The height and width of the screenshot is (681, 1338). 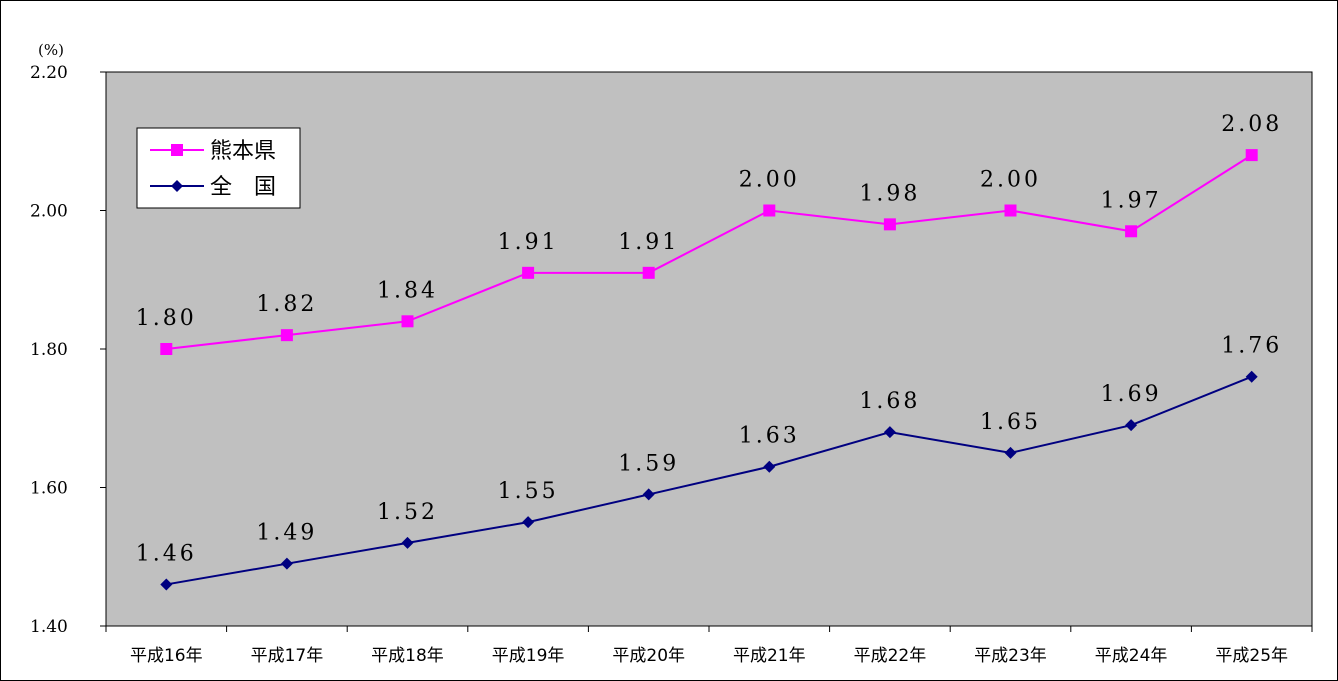 What do you see at coordinates (243, 151) in the screenshot?
I see `legend-label: 熊本県` at bounding box center [243, 151].